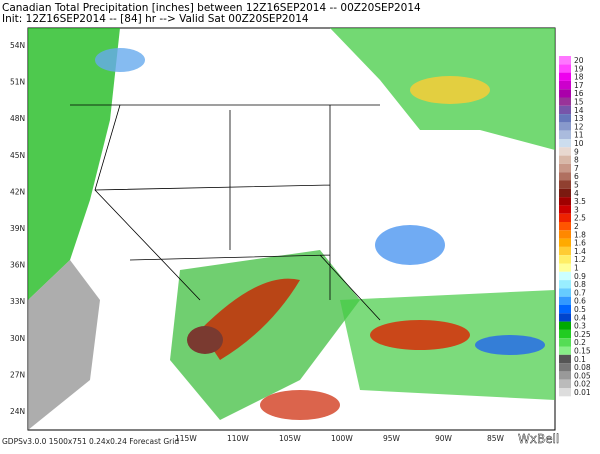 Image resolution: width=600 pixels, height=454 pixels. I want to click on legend-label: 3.5, so click(580, 201).